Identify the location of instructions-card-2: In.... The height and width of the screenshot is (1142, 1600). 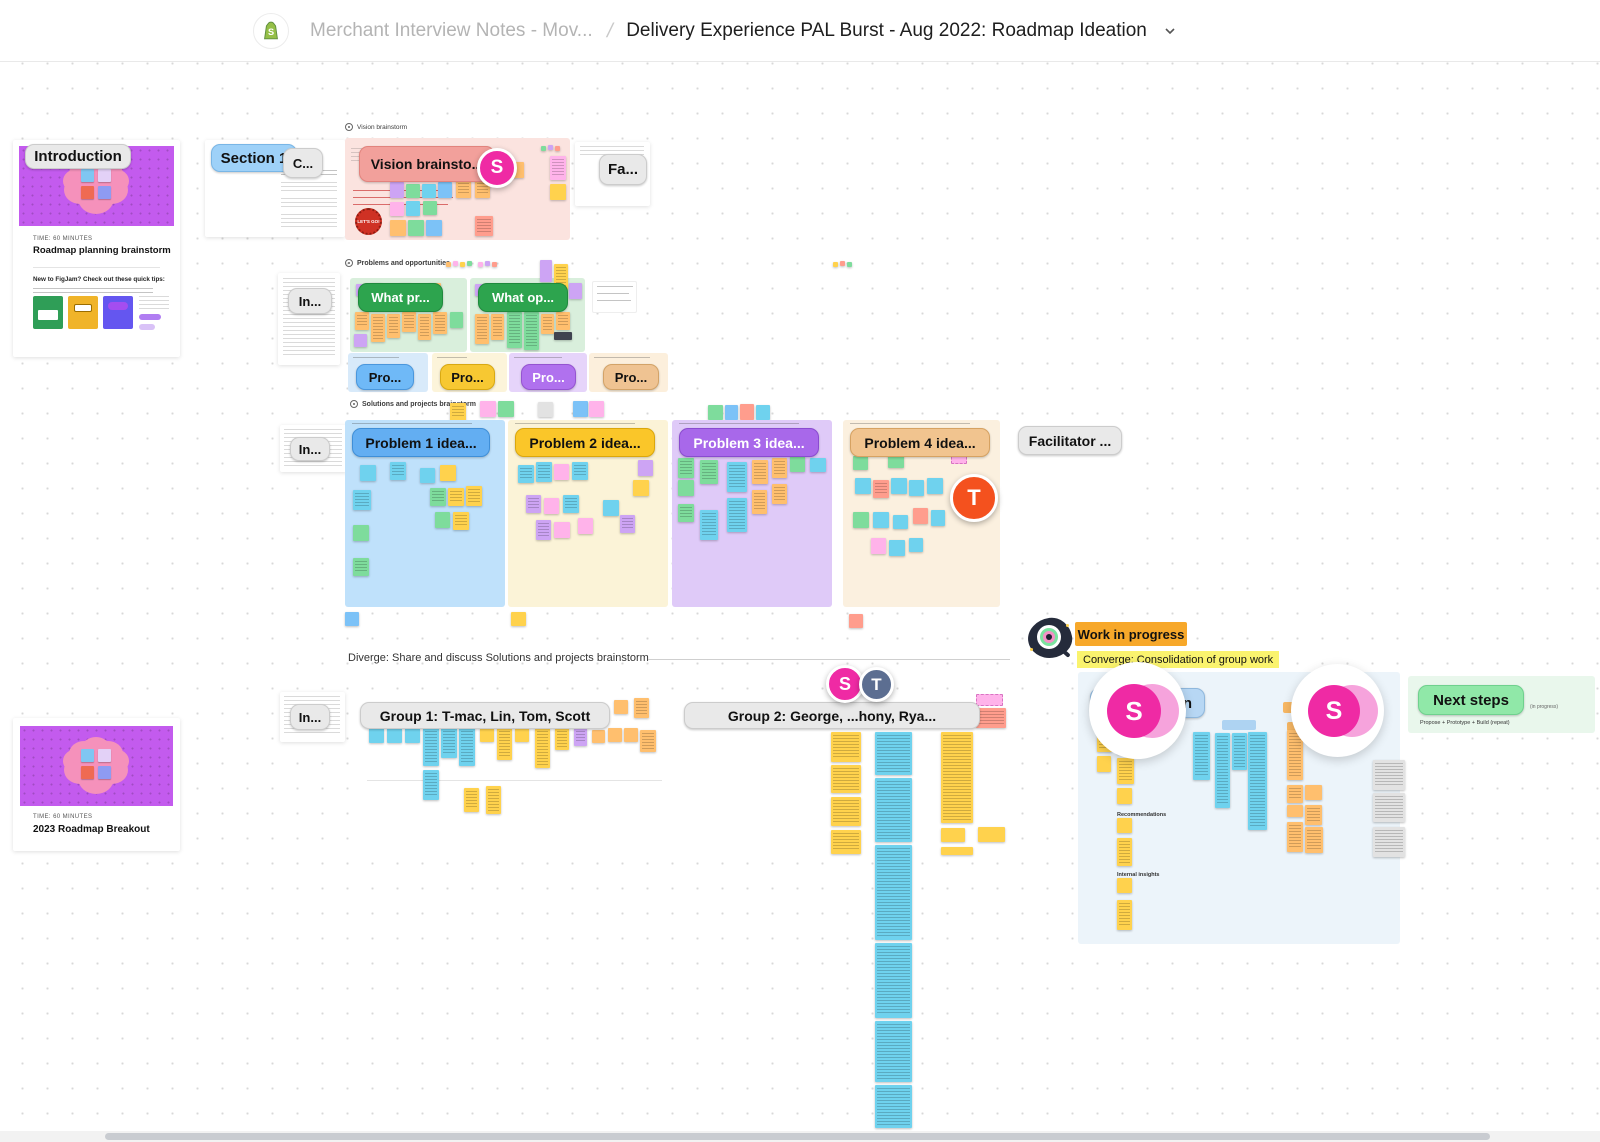
(313, 448).